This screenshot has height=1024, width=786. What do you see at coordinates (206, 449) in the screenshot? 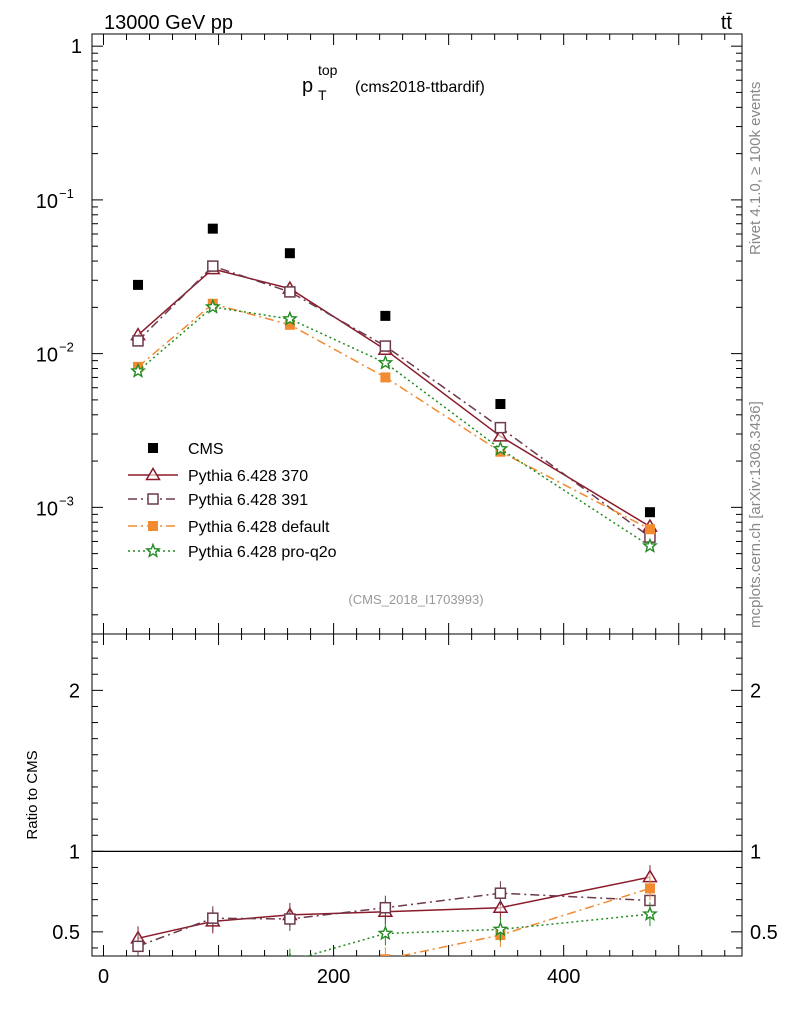
I see `legend-label-cms: CMS` at bounding box center [206, 449].